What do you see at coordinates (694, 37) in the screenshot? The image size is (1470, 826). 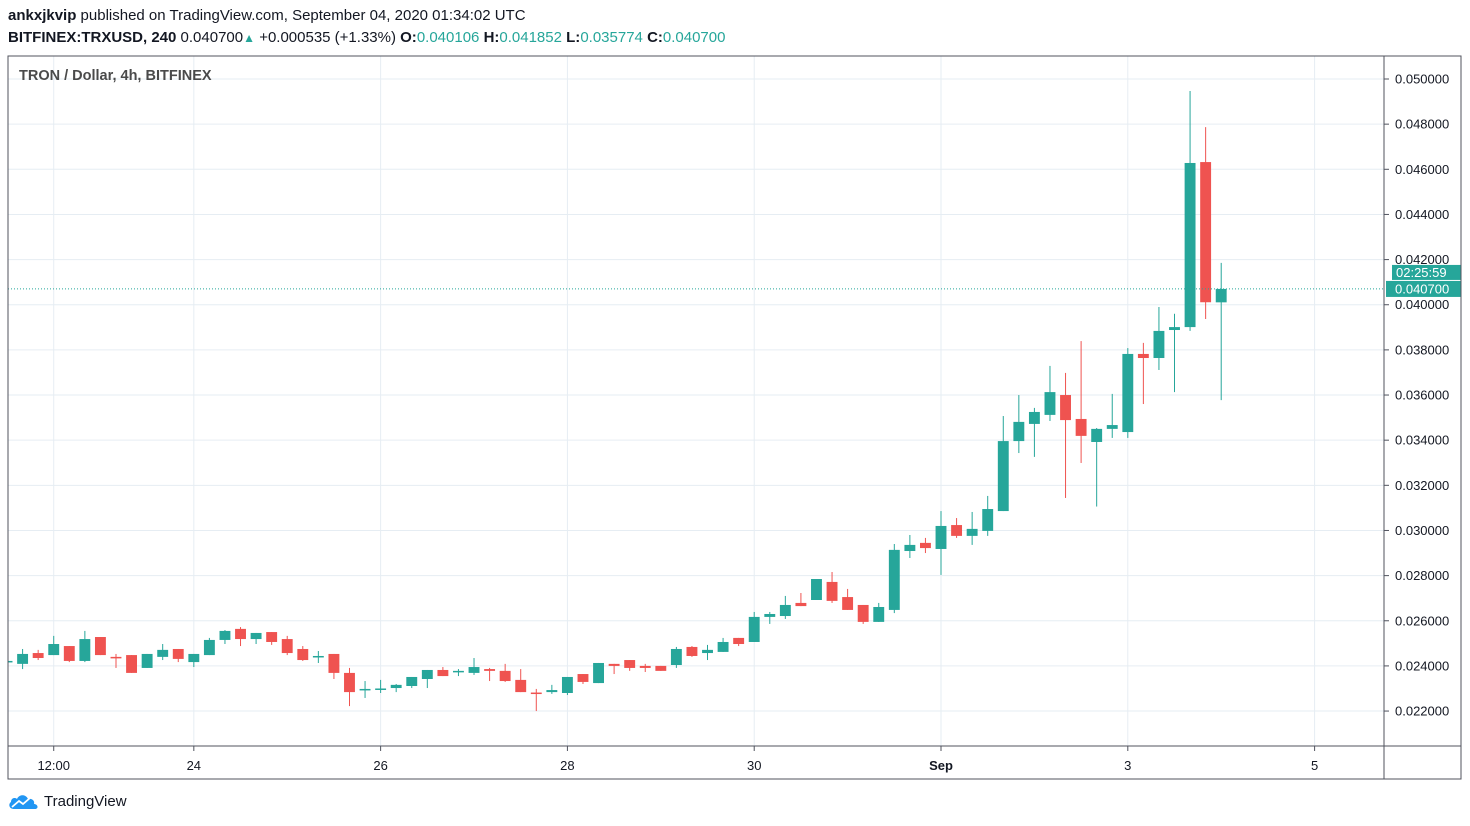 I see `close-value: 0.040700` at bounding box center [694, 37].